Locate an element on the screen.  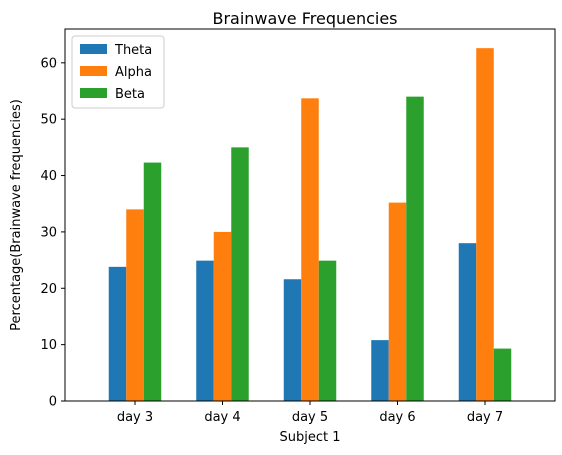
y-tick-label: 0 is located at coordinates (53, 402).